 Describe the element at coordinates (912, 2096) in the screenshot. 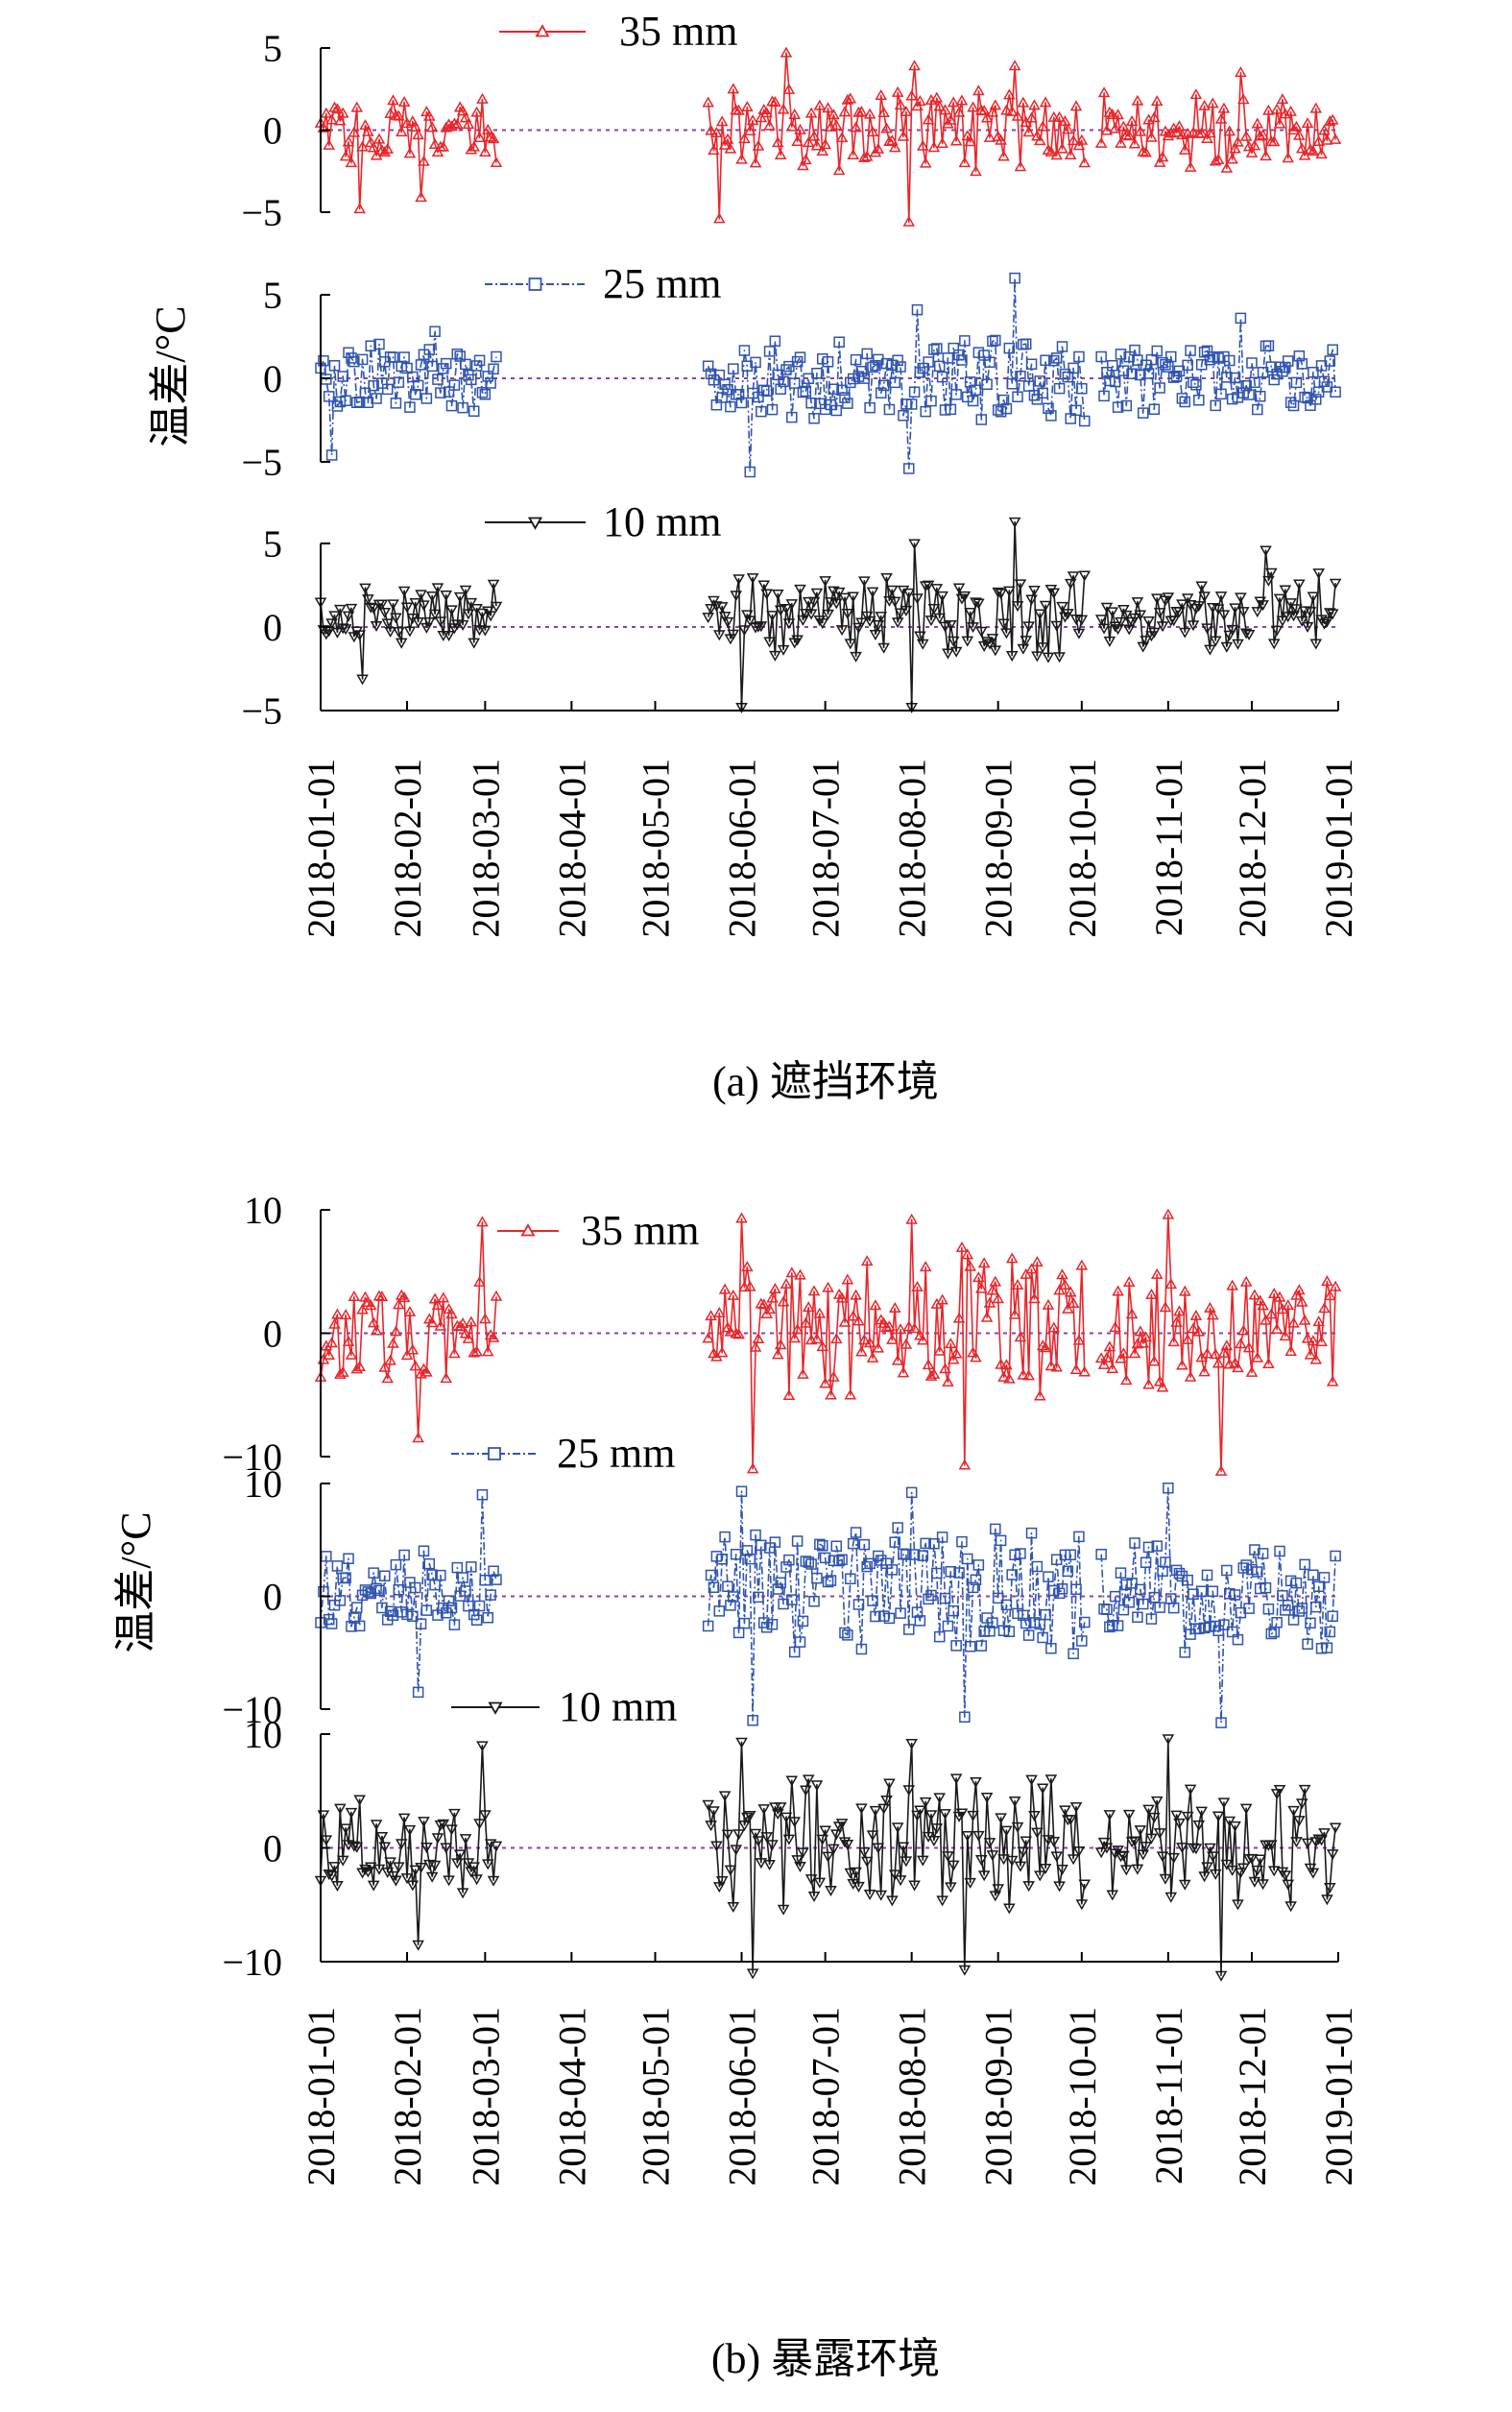

I see `chart-b-x-tick-label: 2018-08-01` at that location.